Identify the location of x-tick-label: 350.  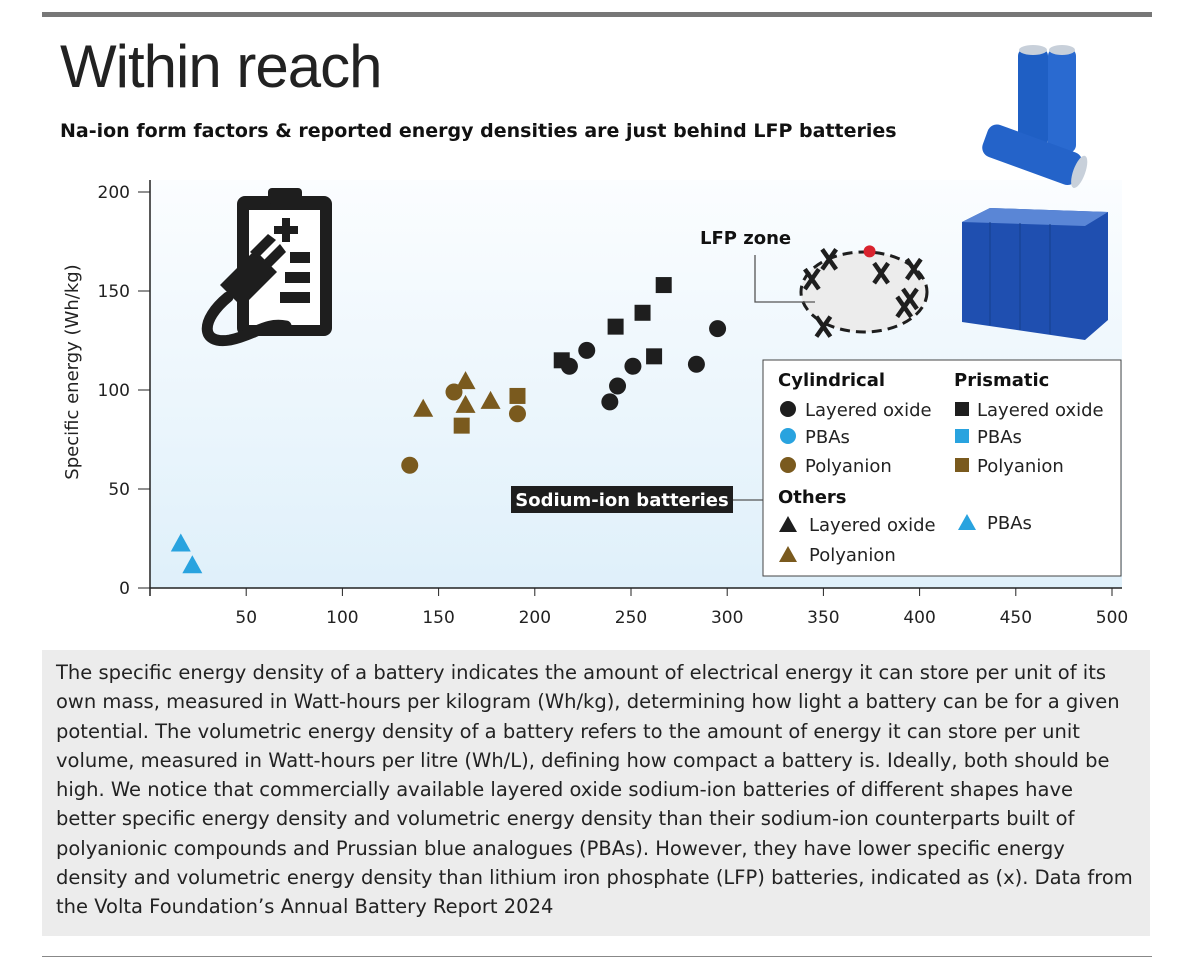
(823, 618).